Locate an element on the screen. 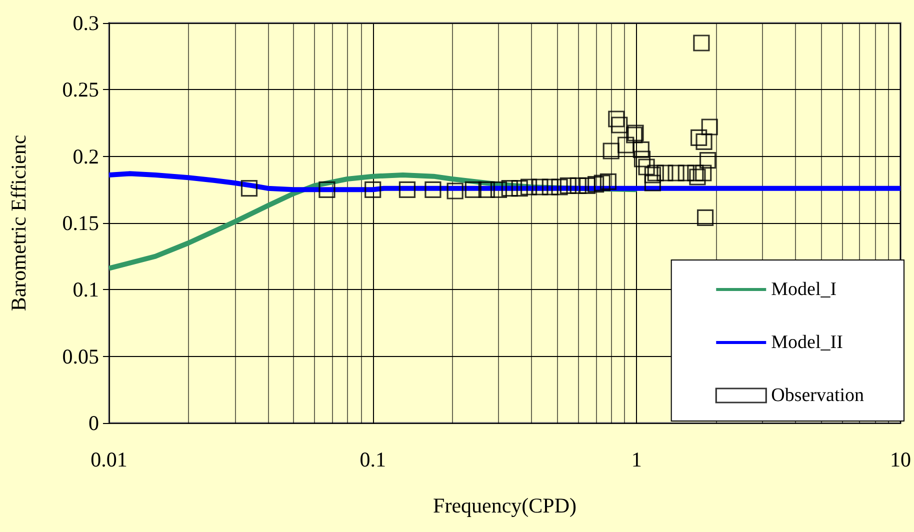 Image resolution: width=914 pixels, height=532 pixels. y-tick-label: 0.25 is located at coordinates (80, 90).